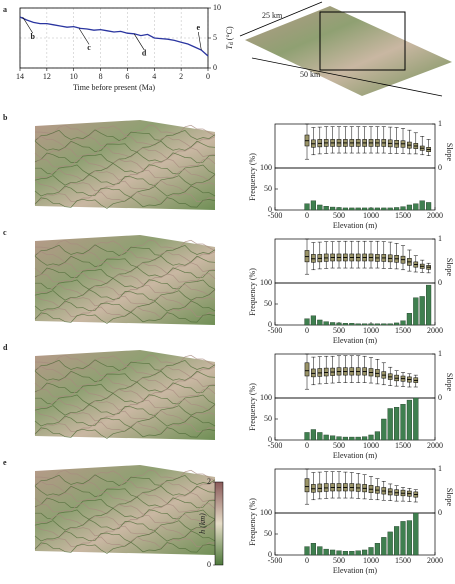 Image resolution: width=455 pixels, height=584 pixels. Describe the element at coordinates (209, 564) in the screenshot. I see `colorbar-tick-label: 0` at that location.